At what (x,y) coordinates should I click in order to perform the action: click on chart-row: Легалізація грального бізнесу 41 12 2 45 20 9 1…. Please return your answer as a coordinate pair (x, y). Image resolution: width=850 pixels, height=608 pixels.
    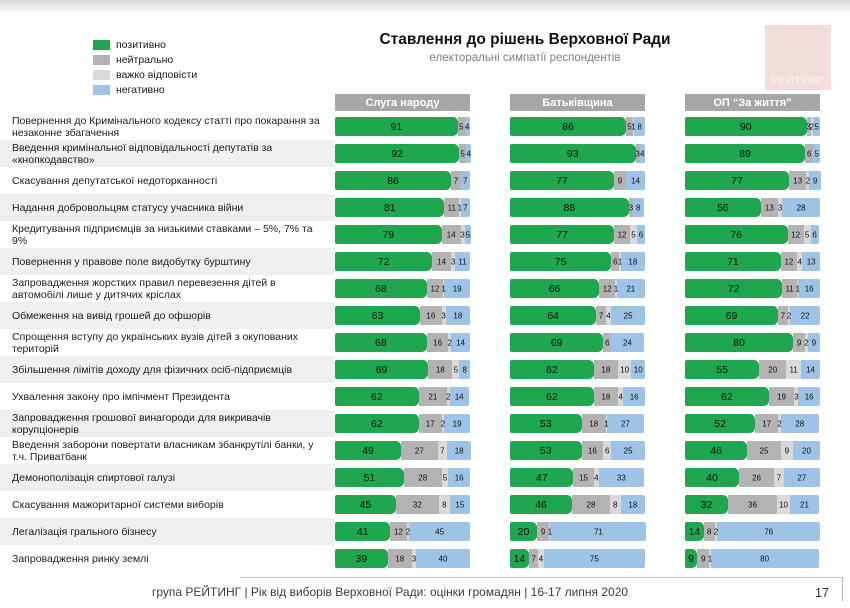
    Looking at the image, I should click on (425, 531).